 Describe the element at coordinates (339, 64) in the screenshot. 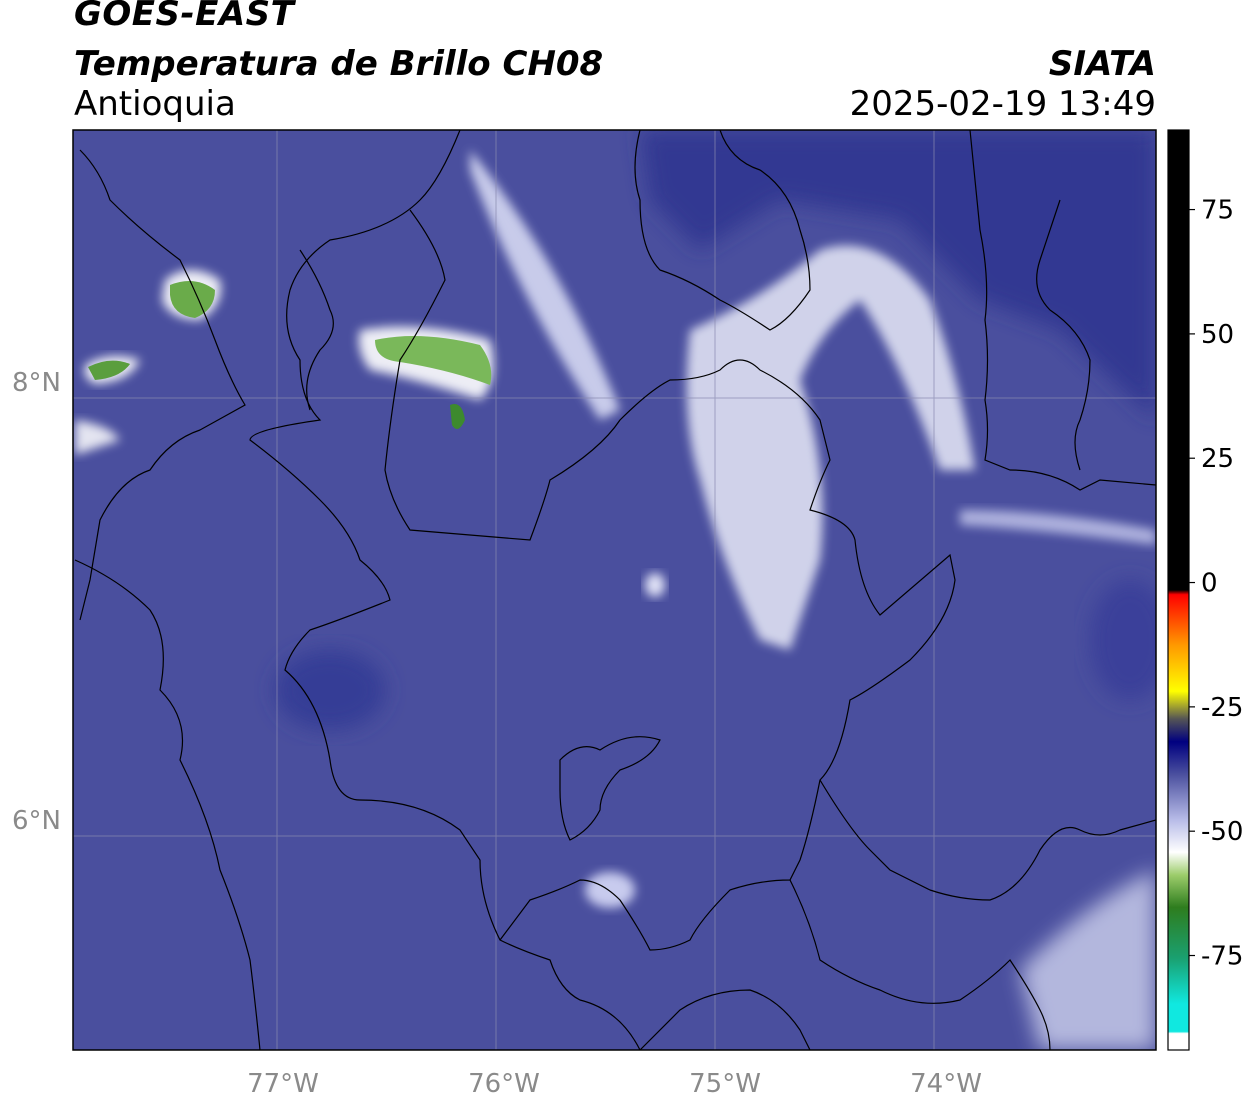

I see `product-title: Temperatura de Brillo CH08` at that location.